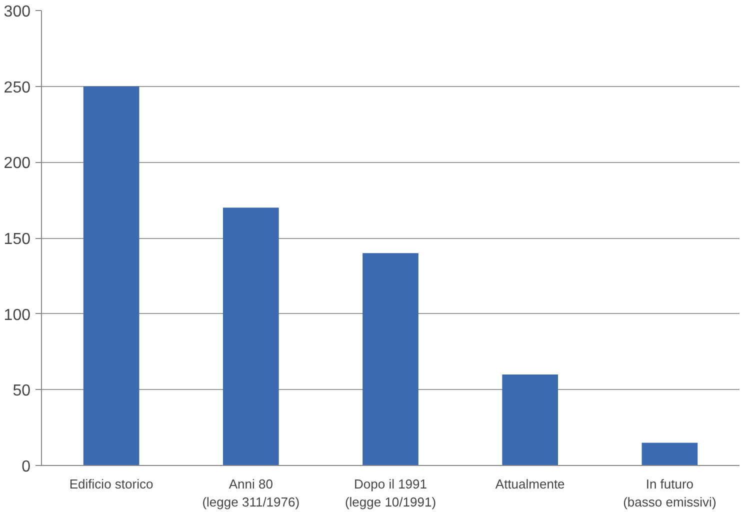  What do you see at coordinates (530, 484) in the screenshot?
I see `x-tick-label: Attualmente` at bounding box center [530, 484].